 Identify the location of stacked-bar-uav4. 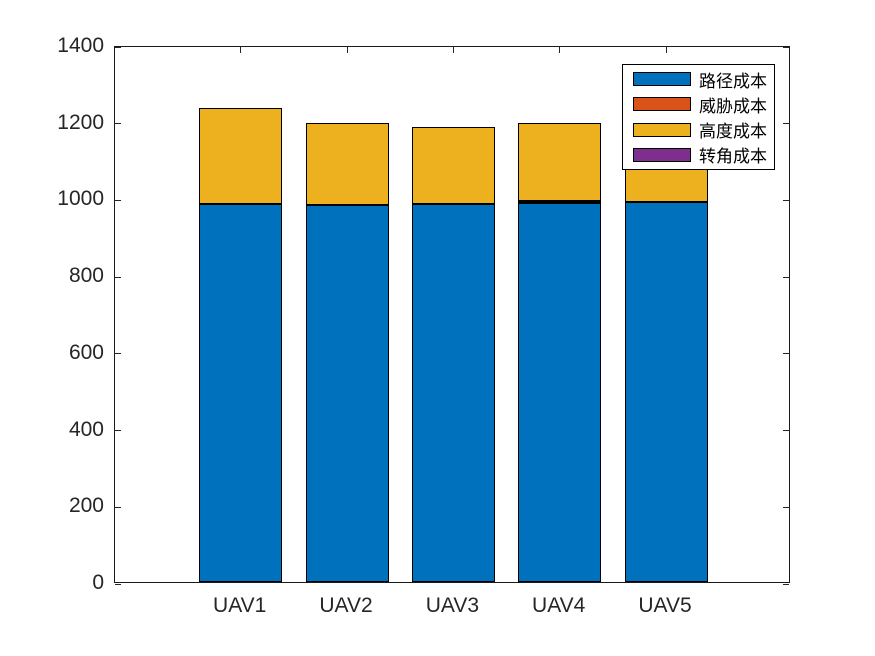
(560, 352).